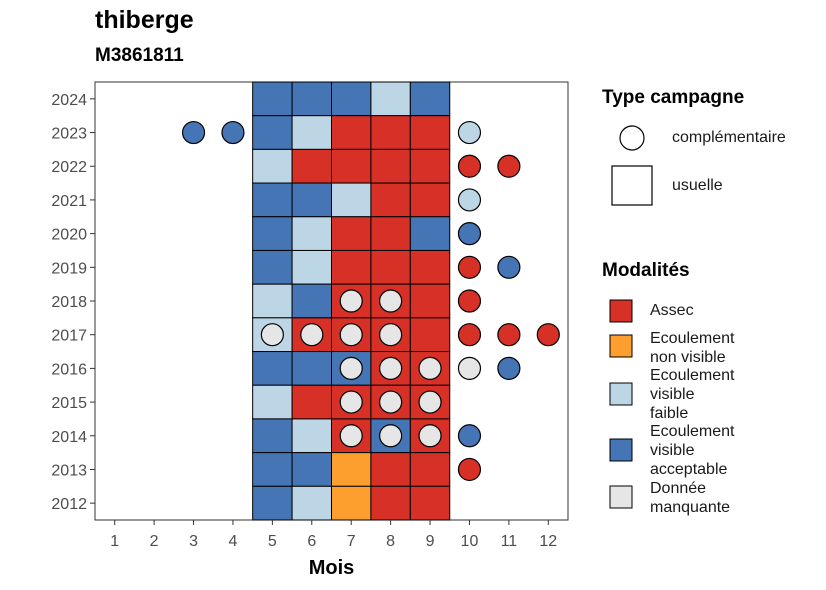 The width and height of the screenshot is (826, 590). I want to click on x-tick-label-2: 2, so click(154, 541).